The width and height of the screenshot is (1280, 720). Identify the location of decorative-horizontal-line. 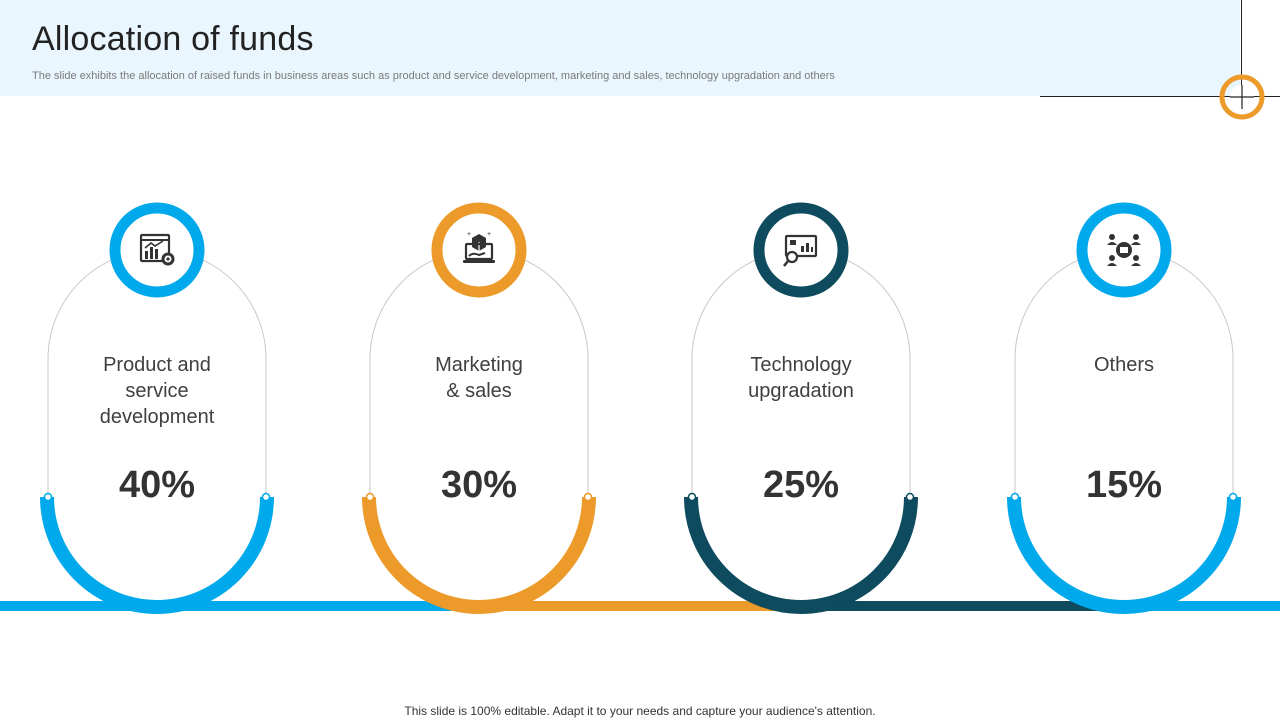
(1160, 96).